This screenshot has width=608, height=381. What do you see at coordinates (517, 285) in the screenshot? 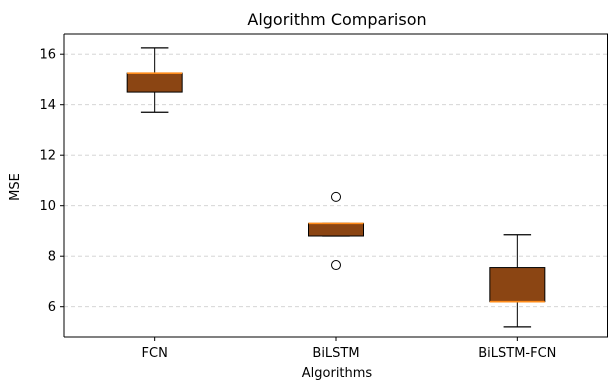
I see `box-bilstm-fcn` at bounding box center [517, 285].